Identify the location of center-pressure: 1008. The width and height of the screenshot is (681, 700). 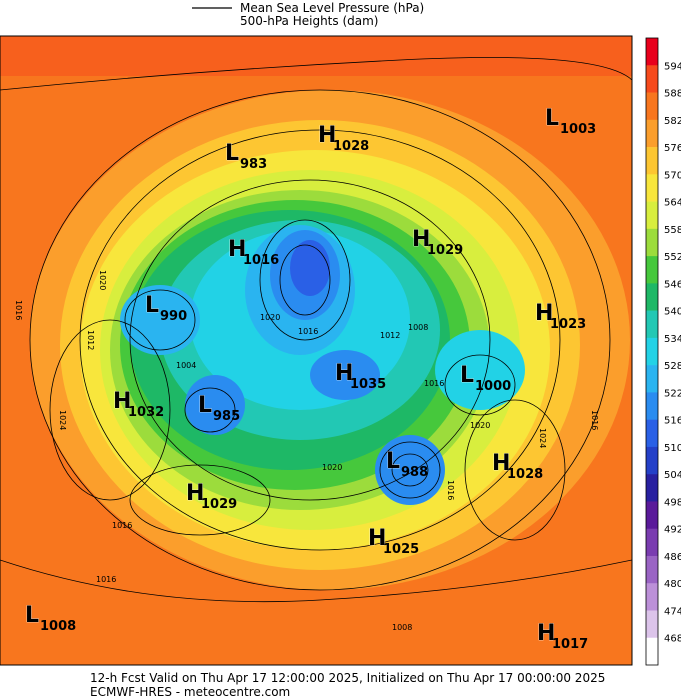
(58, 626).